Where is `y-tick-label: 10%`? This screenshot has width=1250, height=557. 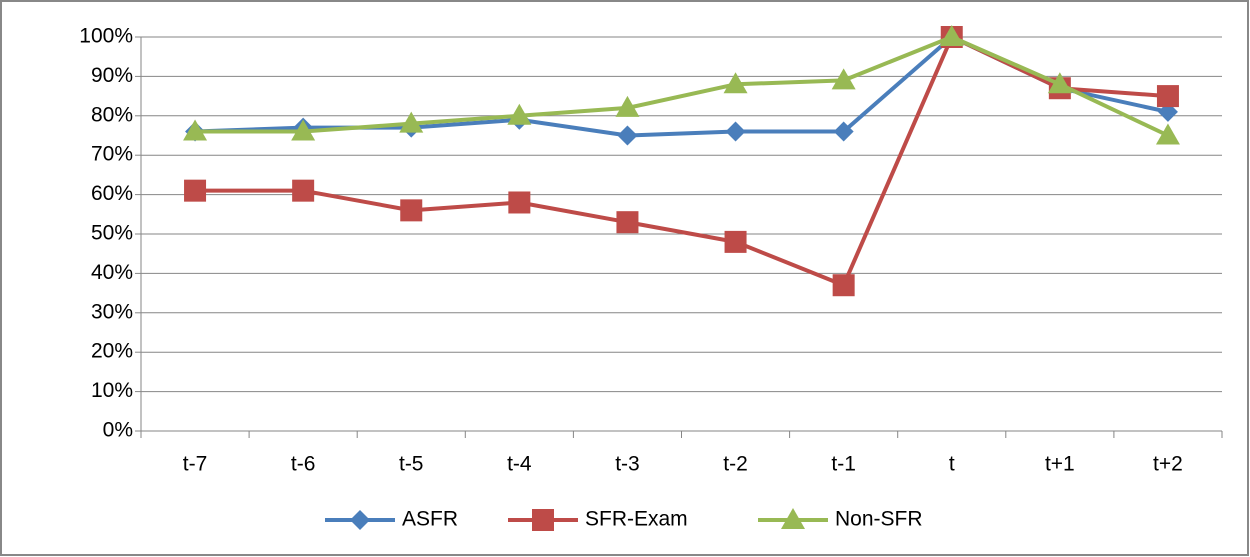 y-tick-label: 10% is located at coordinates (112, 390).